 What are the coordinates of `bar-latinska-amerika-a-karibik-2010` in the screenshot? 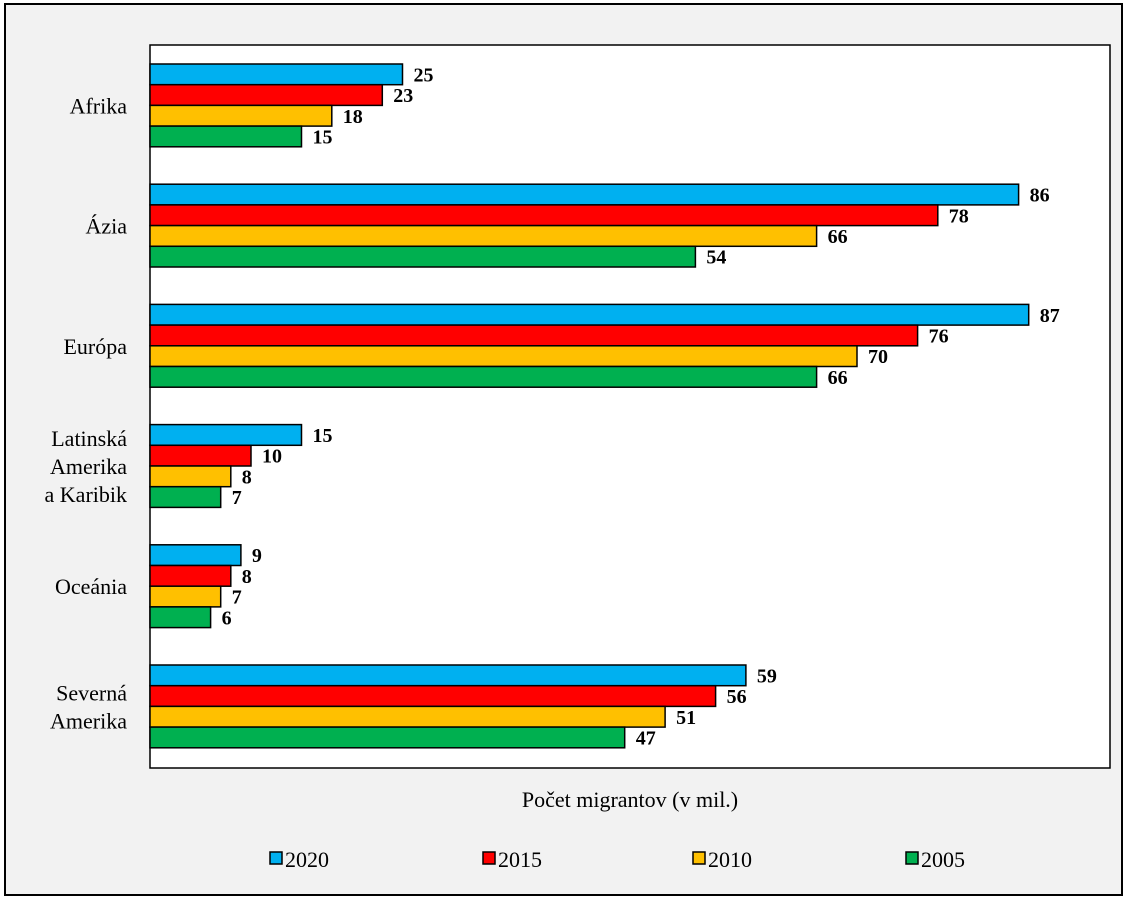 It's located at (190, 476).